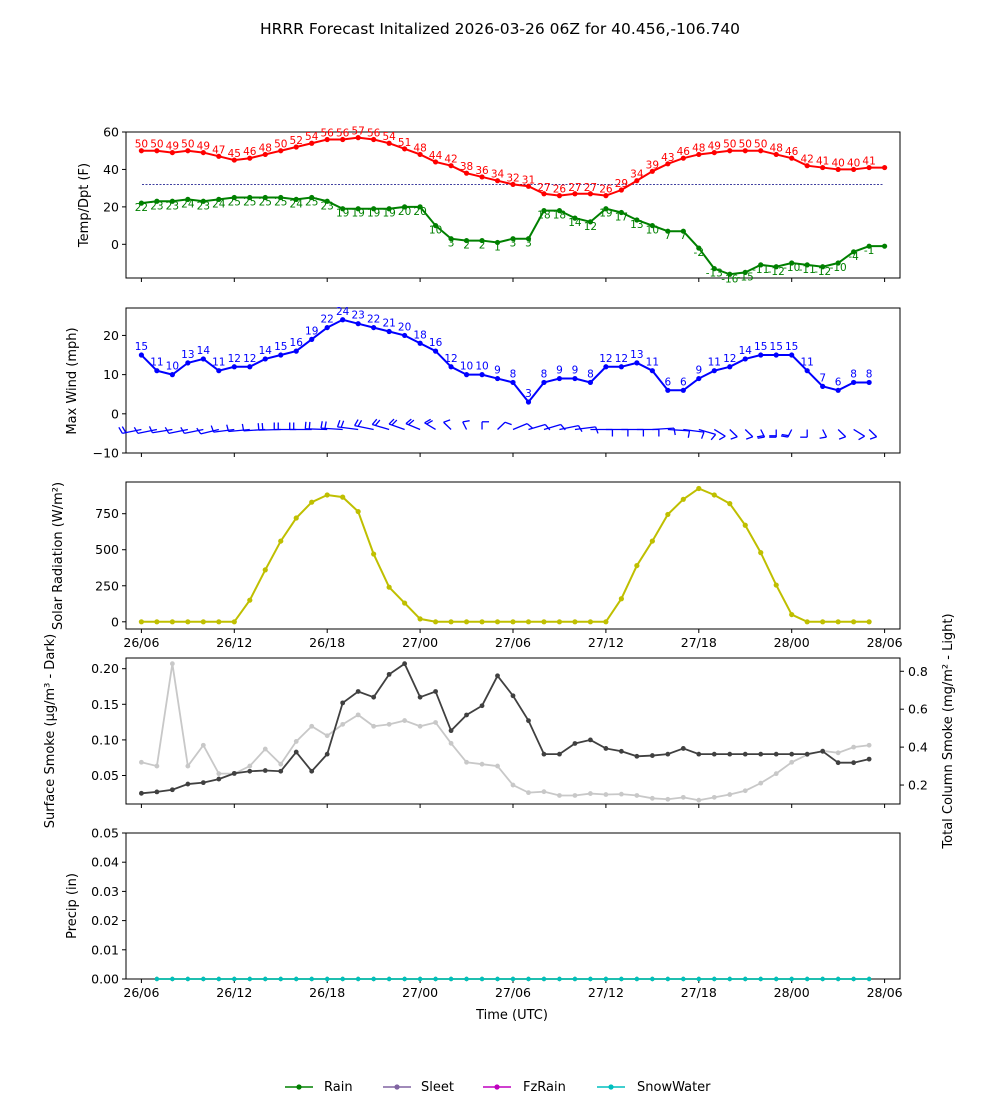  Describe the element at coordinates (513, 236) in the screenshot. I see `dewpoint-line` at that location.